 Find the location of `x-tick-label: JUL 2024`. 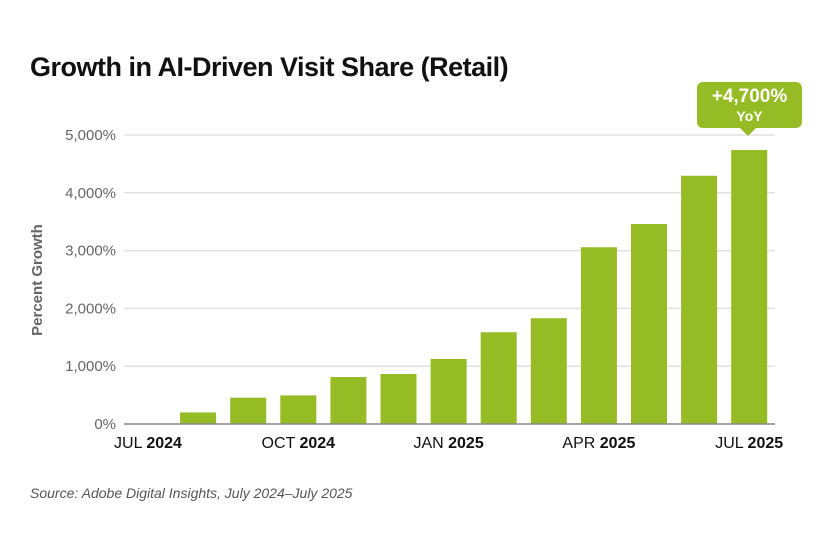

x-tick-label: JUL 2024 is located at coordinates (148, 443).